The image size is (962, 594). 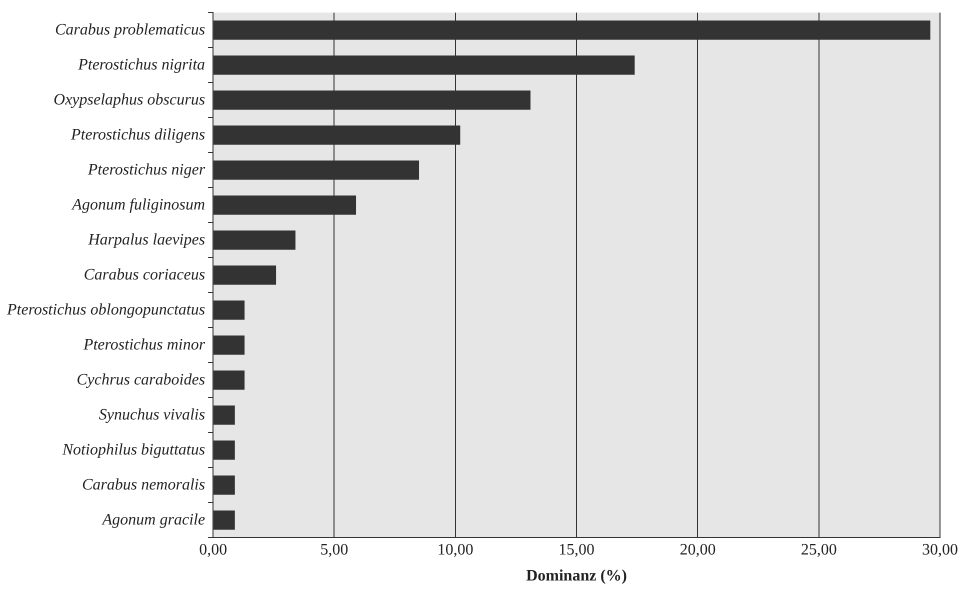 What do you see at coordinates (138, 205) in the screenshot?
I see `y-tick-label: Agonum fuliginosum` at bounding box center [138, 205].